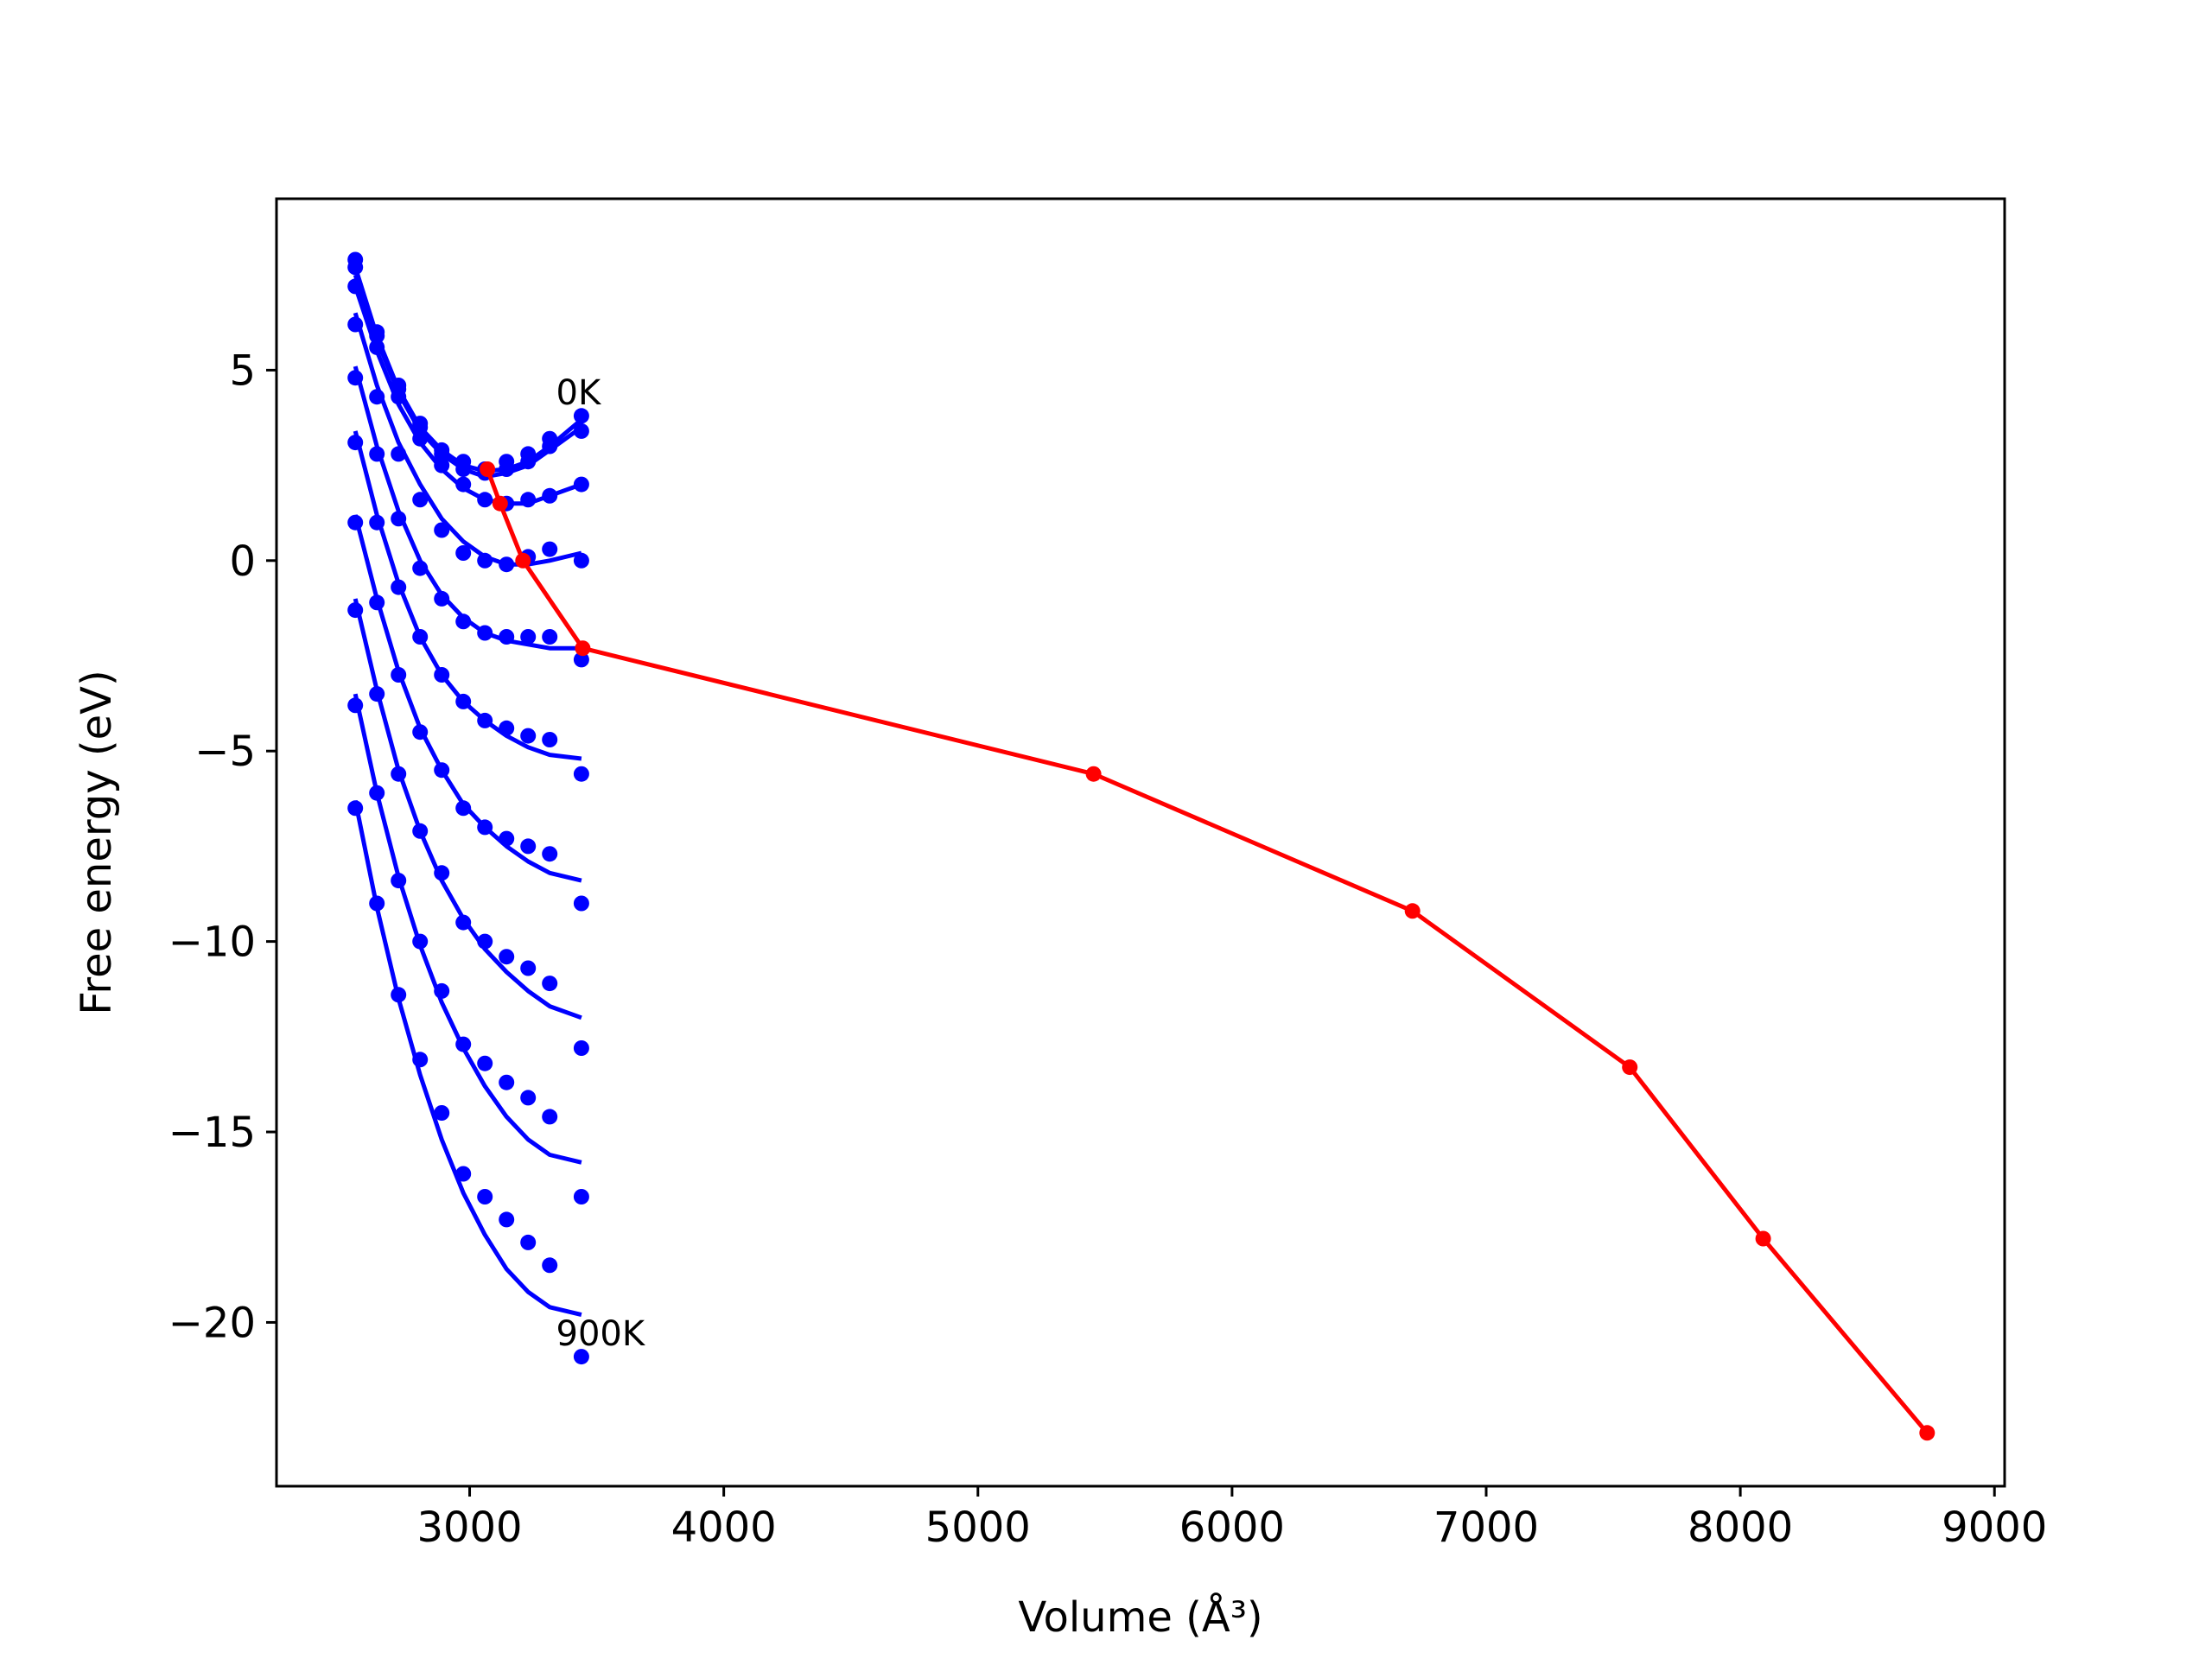 The height and width of the screenshot is (1659, 2212). Describe the element at coordinates (212, 1133) in the screenshot. I see `y-tick-label: −15` at that location.